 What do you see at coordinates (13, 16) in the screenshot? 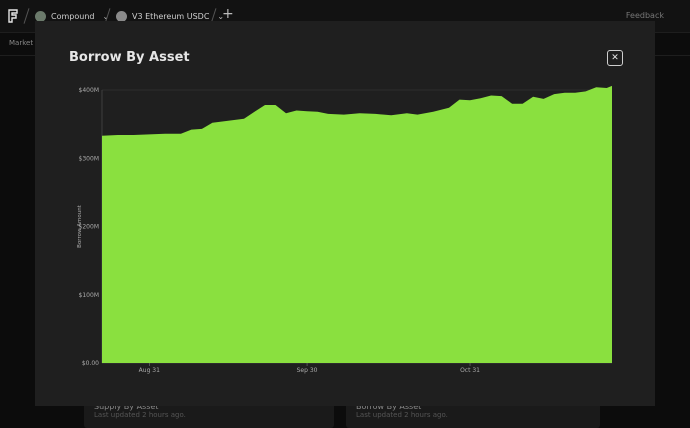
I see `app-logo-icon` at bounding box center [13, 16].